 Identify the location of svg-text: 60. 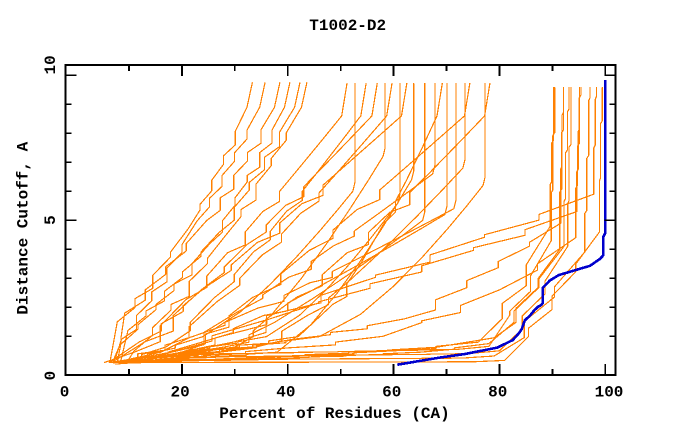
(391, 393).